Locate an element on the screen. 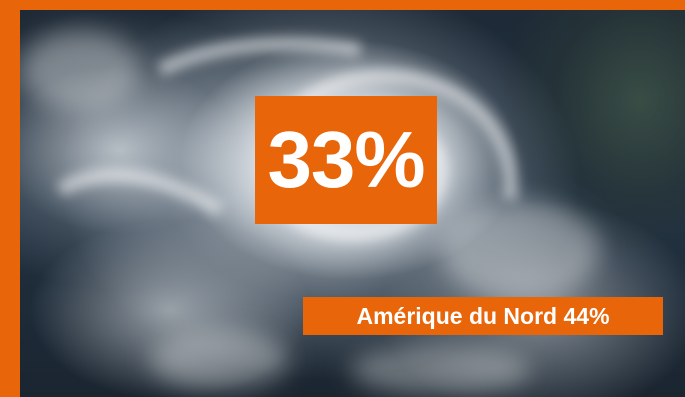  headline-percentage-badge: 33% is located at coordinates (346, 160).